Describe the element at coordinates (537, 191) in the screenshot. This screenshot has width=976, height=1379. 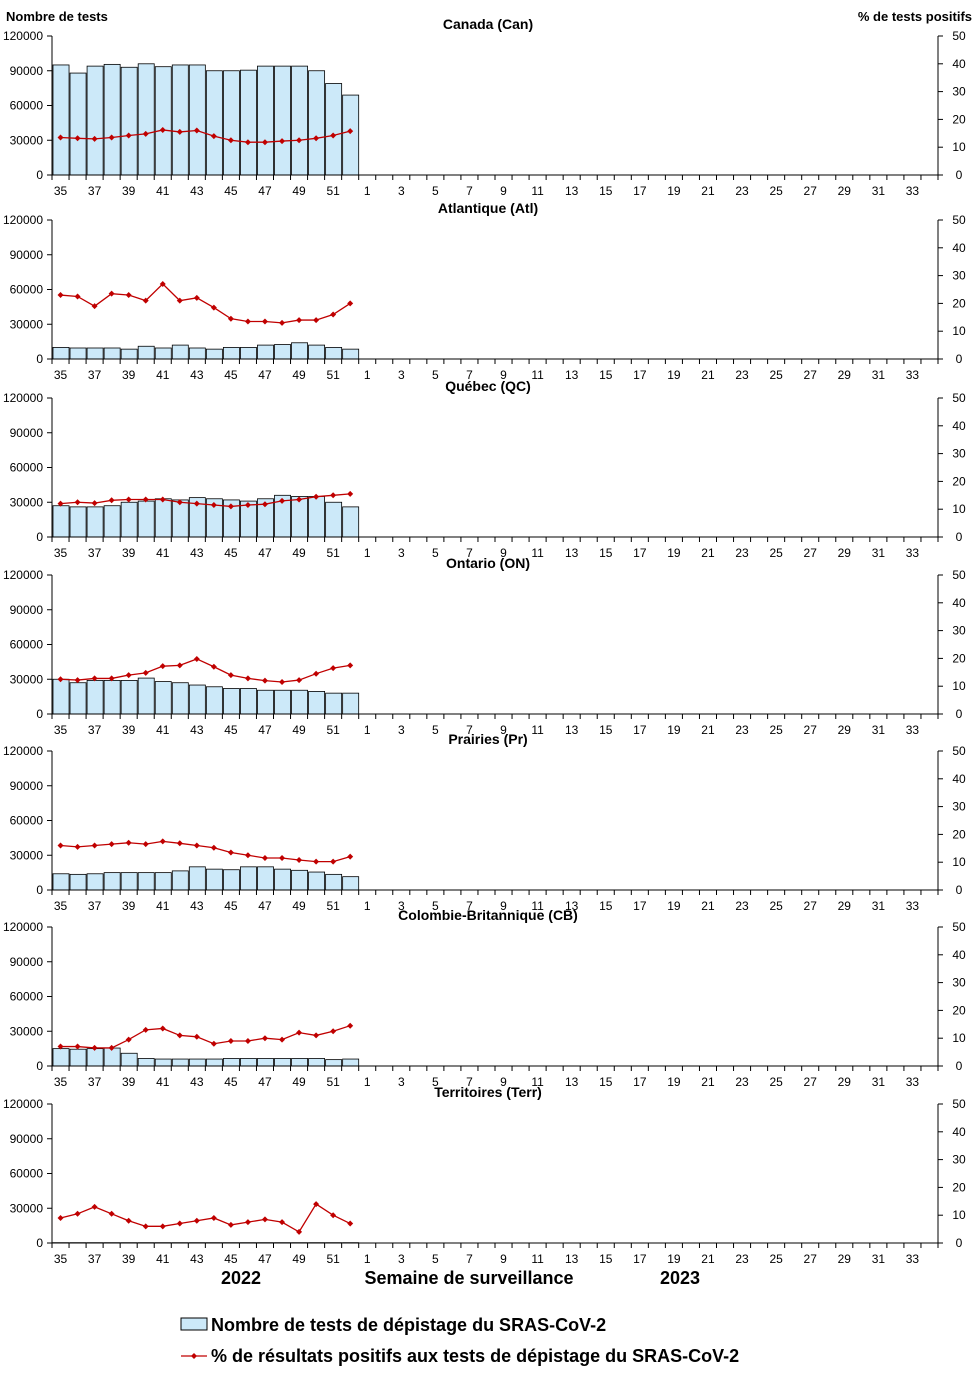
I see `panel-1-x-label-week-11: 11` at that location.